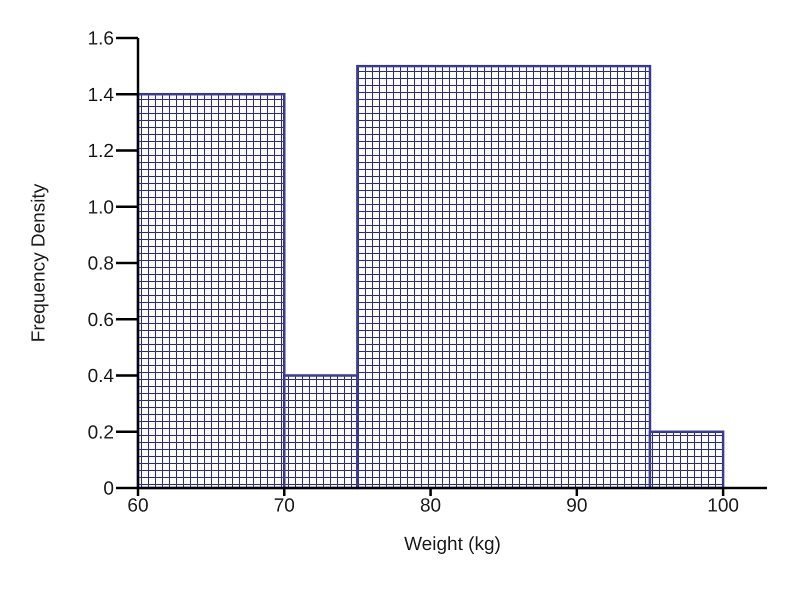 Image resolution: width=785 pixels, height=597 pixels. I want to click on y-axis-title: Frequency Density, so click(39, 262).